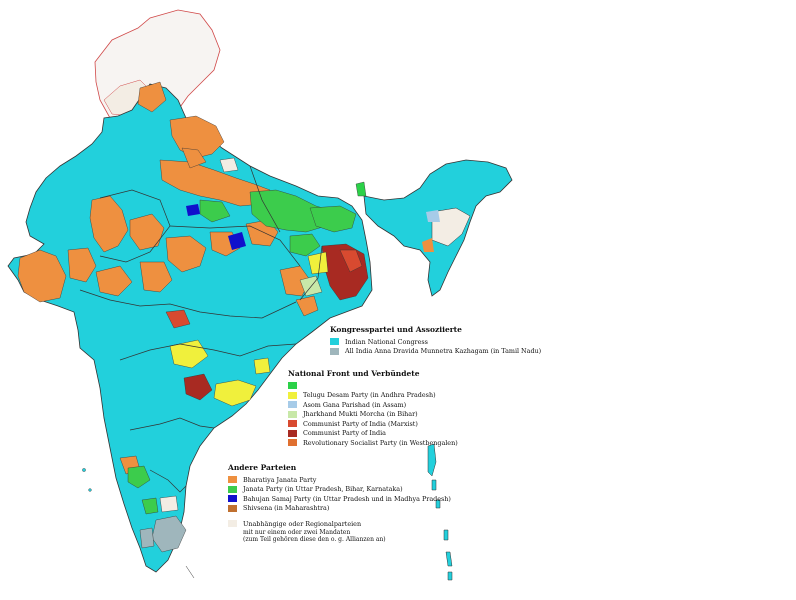  I want to click on legend-other-title: Andere Parteien, so click(262, 467).